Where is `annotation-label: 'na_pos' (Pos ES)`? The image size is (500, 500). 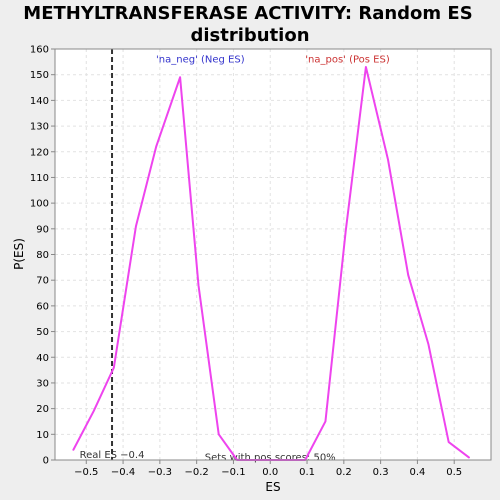 annotation-label: 'na_pos' (Pos ES) is located at coordinates (347, 59).